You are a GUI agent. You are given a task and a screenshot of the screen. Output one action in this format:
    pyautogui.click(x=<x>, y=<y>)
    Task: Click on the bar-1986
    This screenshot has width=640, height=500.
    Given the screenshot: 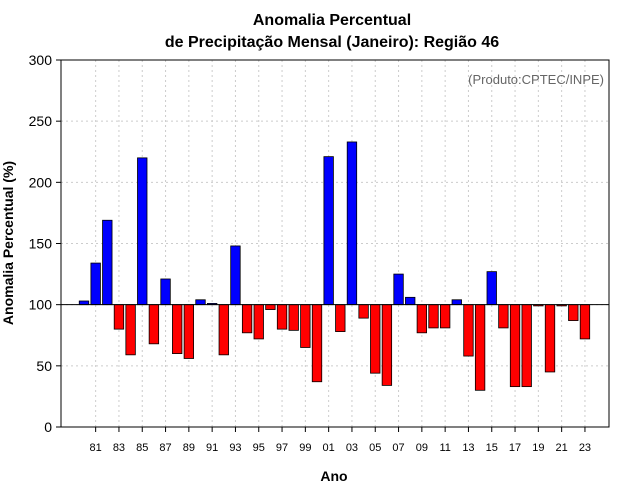 What is the action you would take?
    pyautogui.click(x=154, y=324)
    